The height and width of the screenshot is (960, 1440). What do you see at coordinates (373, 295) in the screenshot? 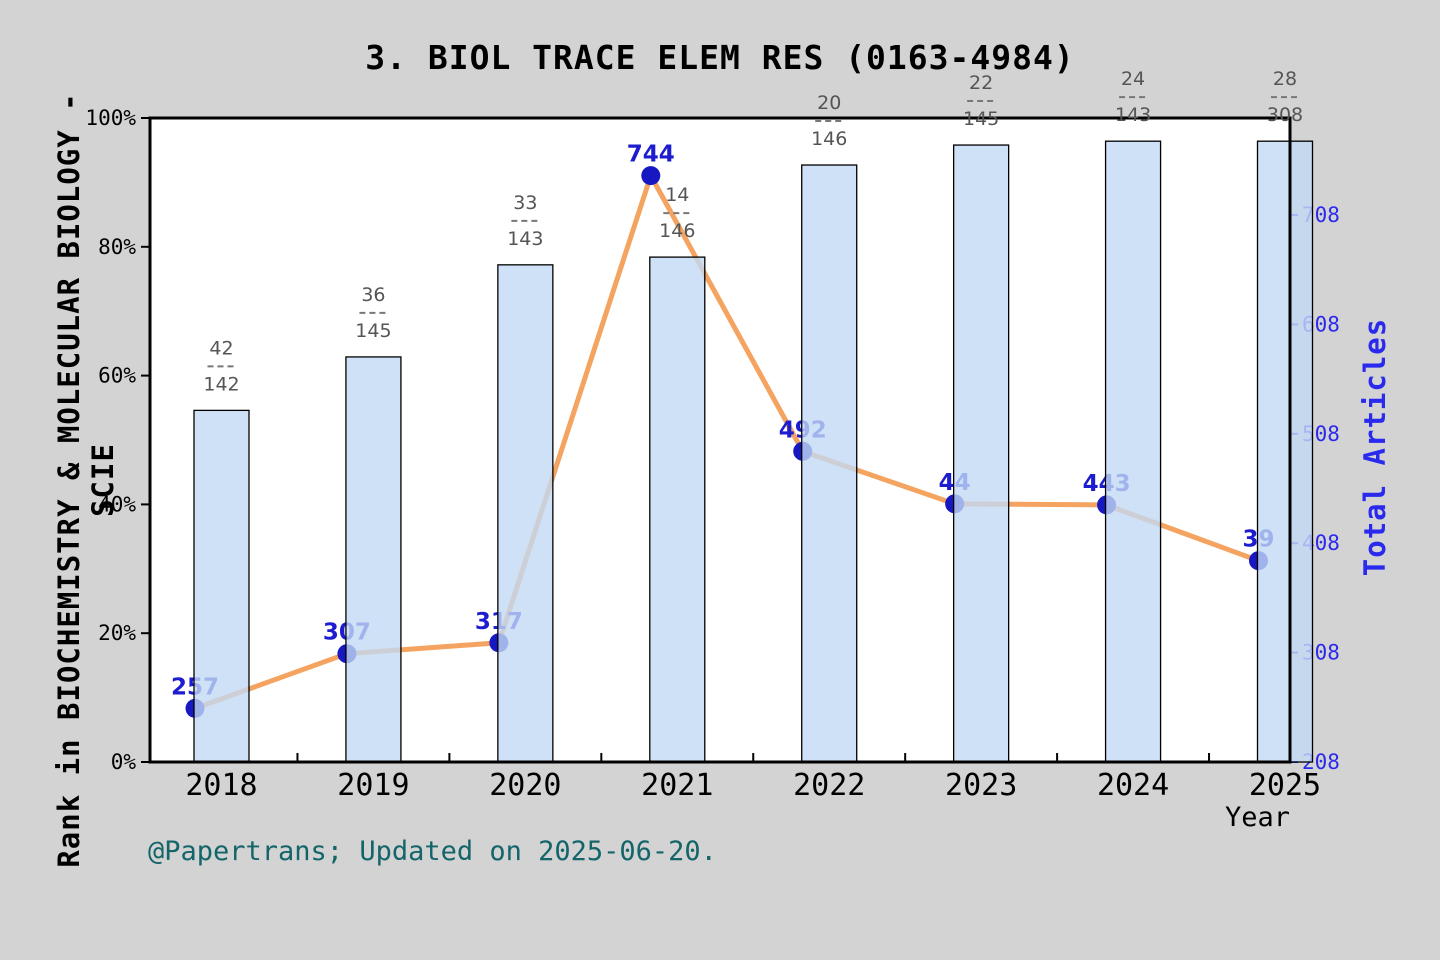
I see `rank-fraction-numerator: 36` at bounding box center [373, 295].